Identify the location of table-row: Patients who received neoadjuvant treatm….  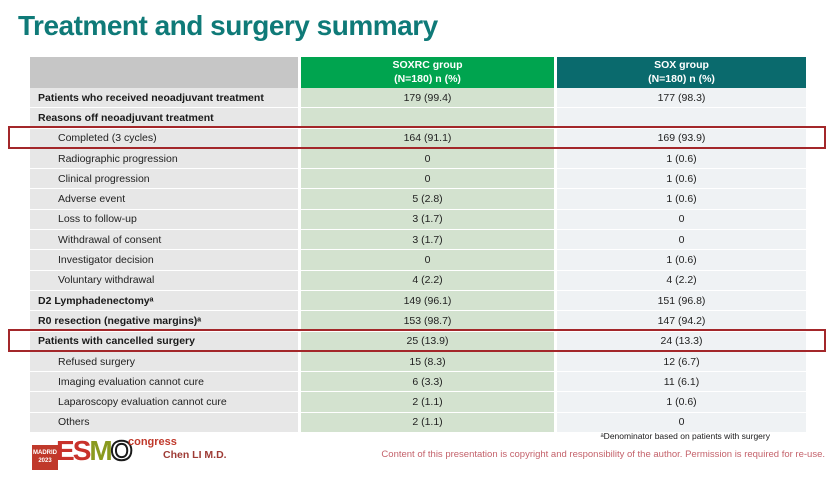
(418, 98).